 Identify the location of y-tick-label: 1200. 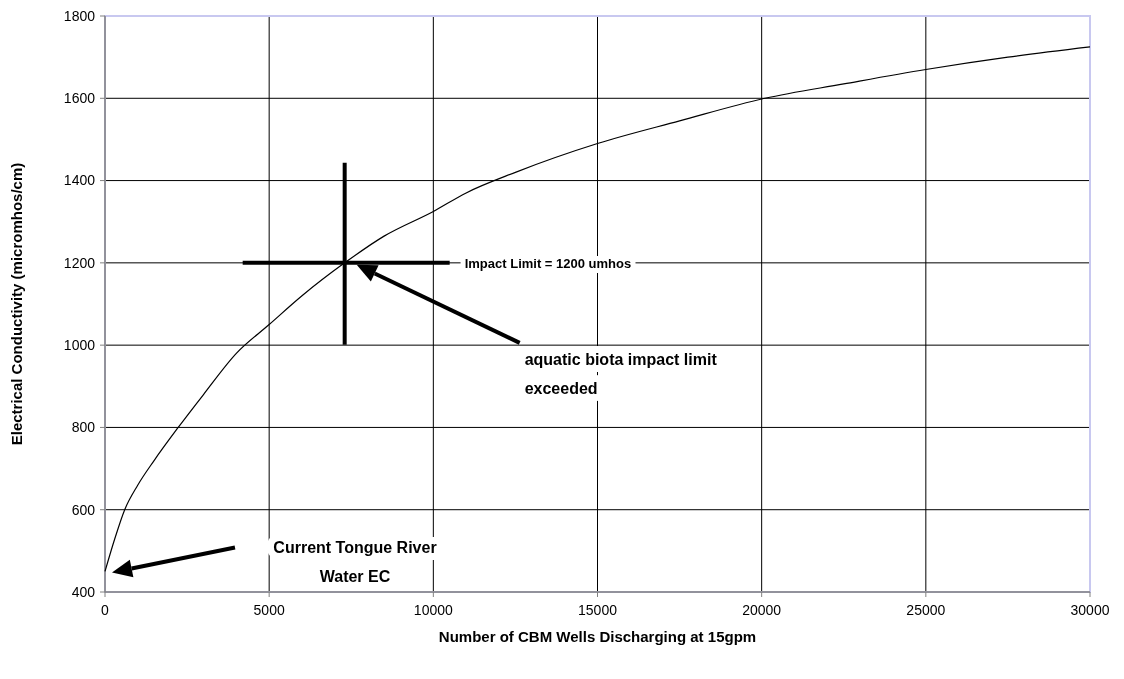
(79, 262).